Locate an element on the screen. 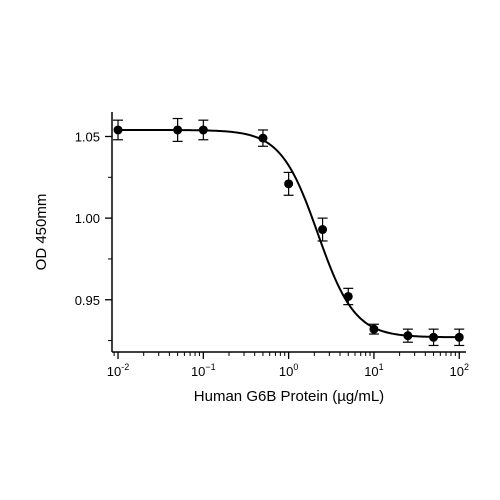 This screenshot has width=500, height=500. y-tick-label: 1.05 is located at coordinates (87, 136).